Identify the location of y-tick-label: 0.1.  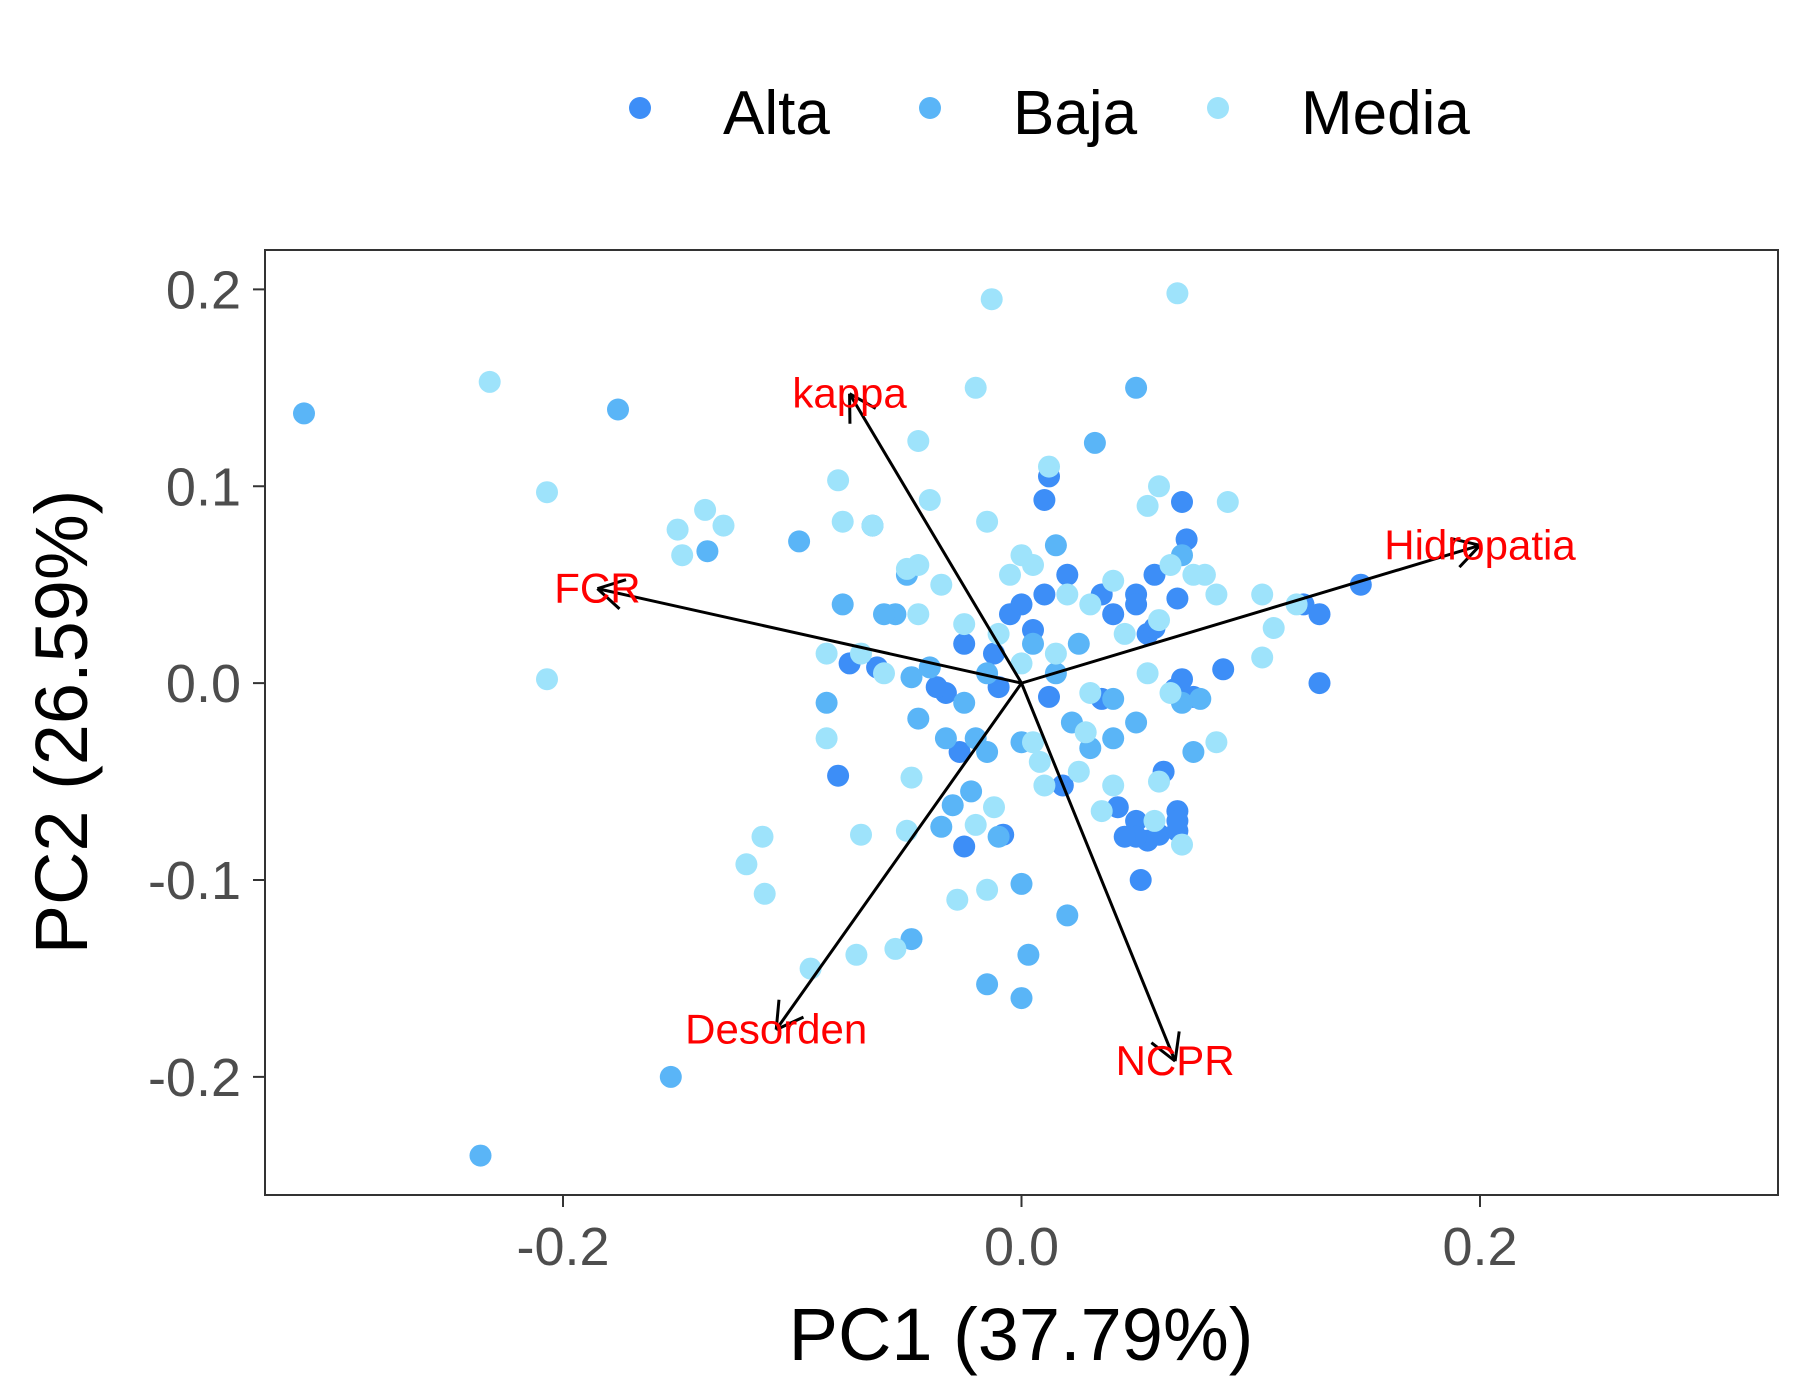
(203, 487).